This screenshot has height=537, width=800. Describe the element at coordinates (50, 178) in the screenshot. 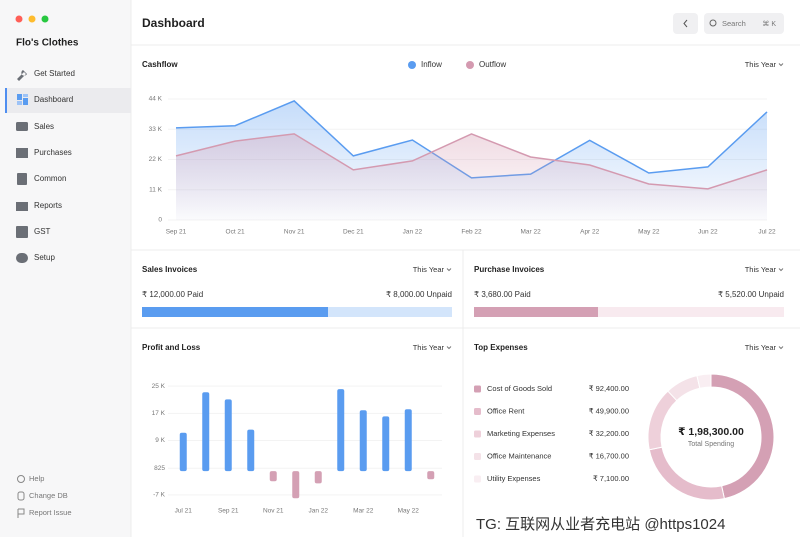

I see `nav-item: Common` at that location.